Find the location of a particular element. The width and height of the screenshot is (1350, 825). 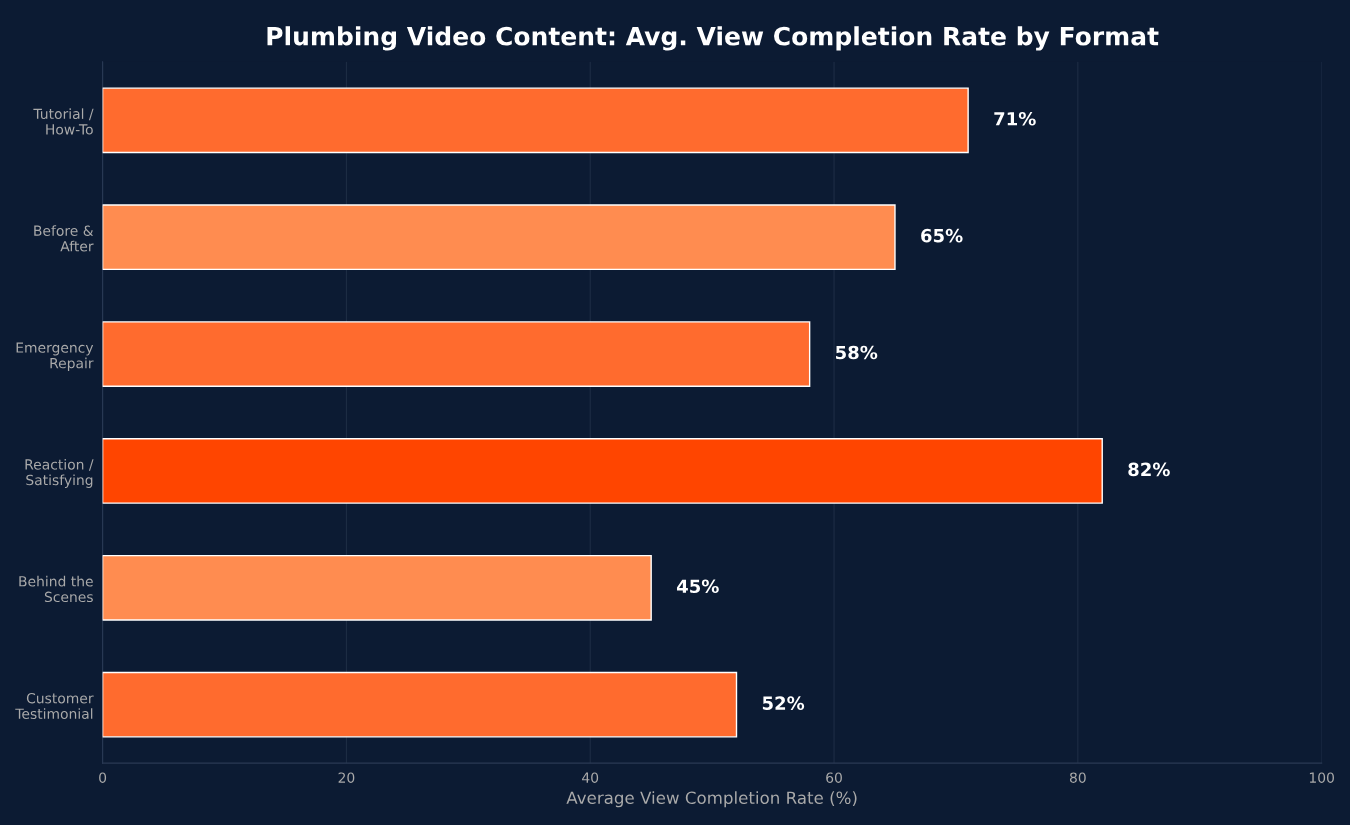

x-tick-label: 80 is located at coordinates (1077, 777).